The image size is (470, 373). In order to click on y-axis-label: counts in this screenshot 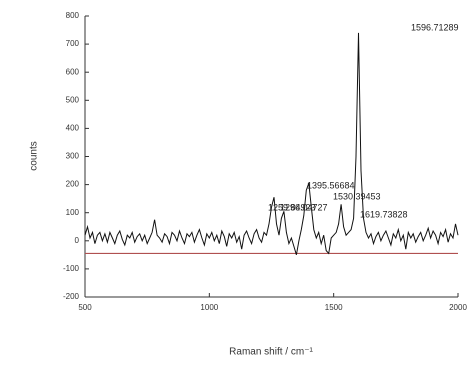, I will do `click(34, 155)`.